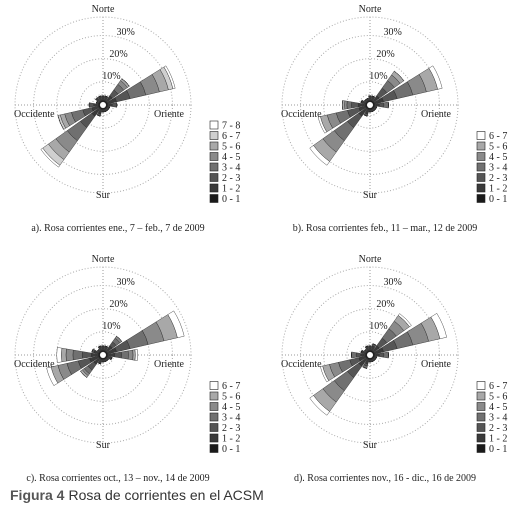  Describe the element at coordinates (231, 126) in the screenshot. I see `legend-label: 7 - 8` at that location.